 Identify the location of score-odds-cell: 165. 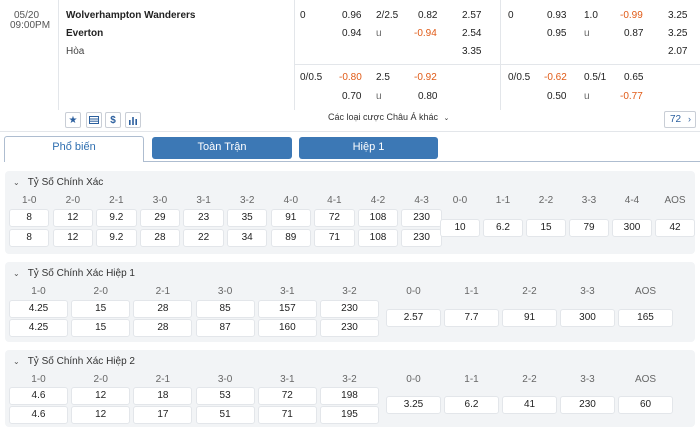
(645, 318).